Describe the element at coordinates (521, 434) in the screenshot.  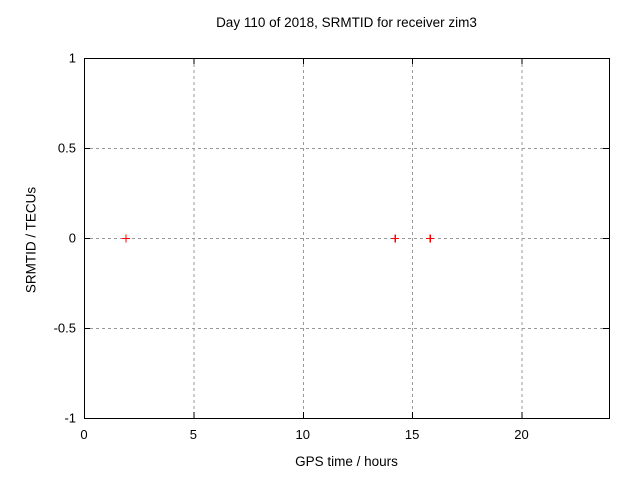
I see `x-tick-label: 20` at that location.